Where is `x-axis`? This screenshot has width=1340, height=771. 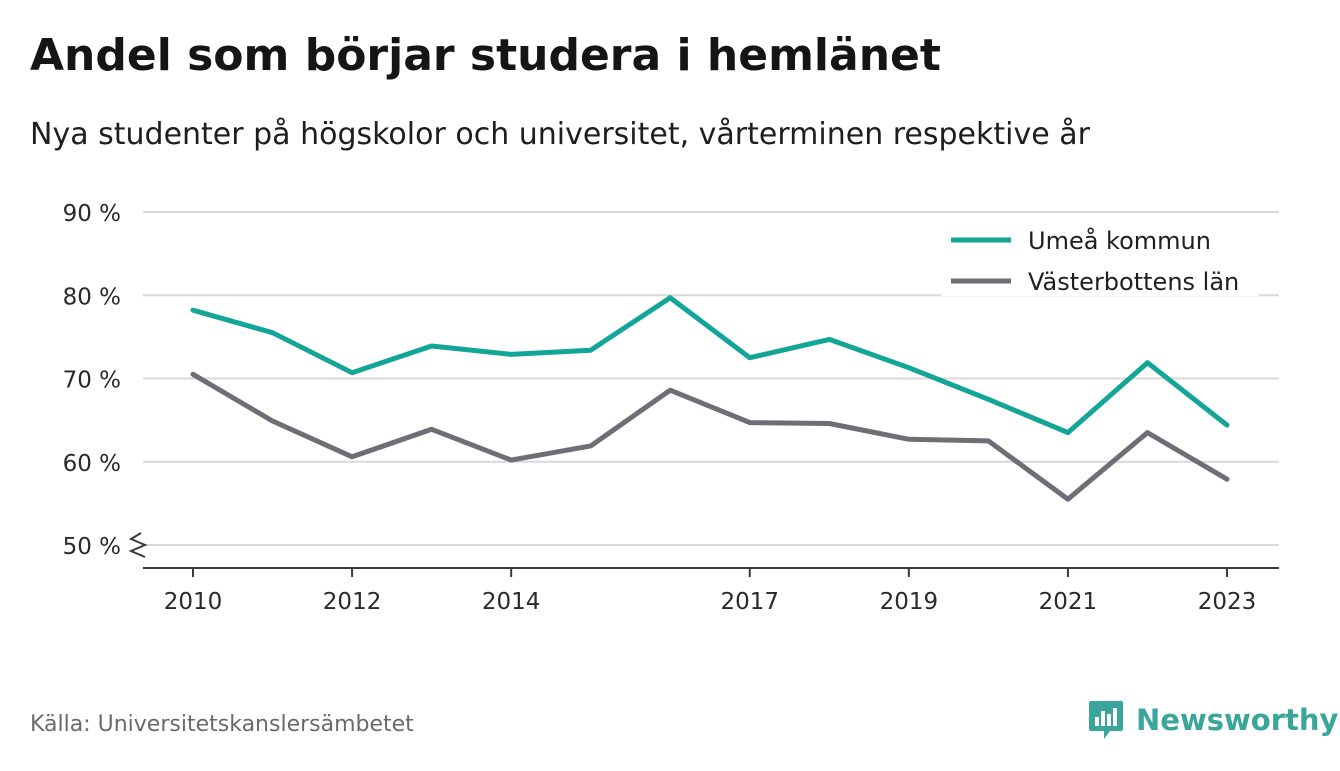
x-axis is located at coordinates (703, 554).